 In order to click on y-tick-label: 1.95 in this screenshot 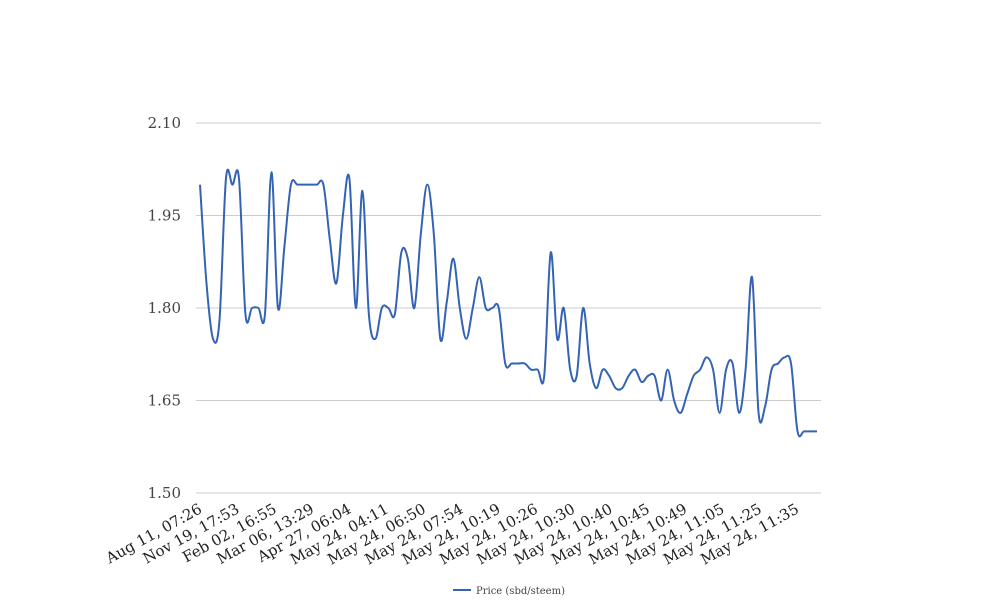, I will do `click(164, 216)`.